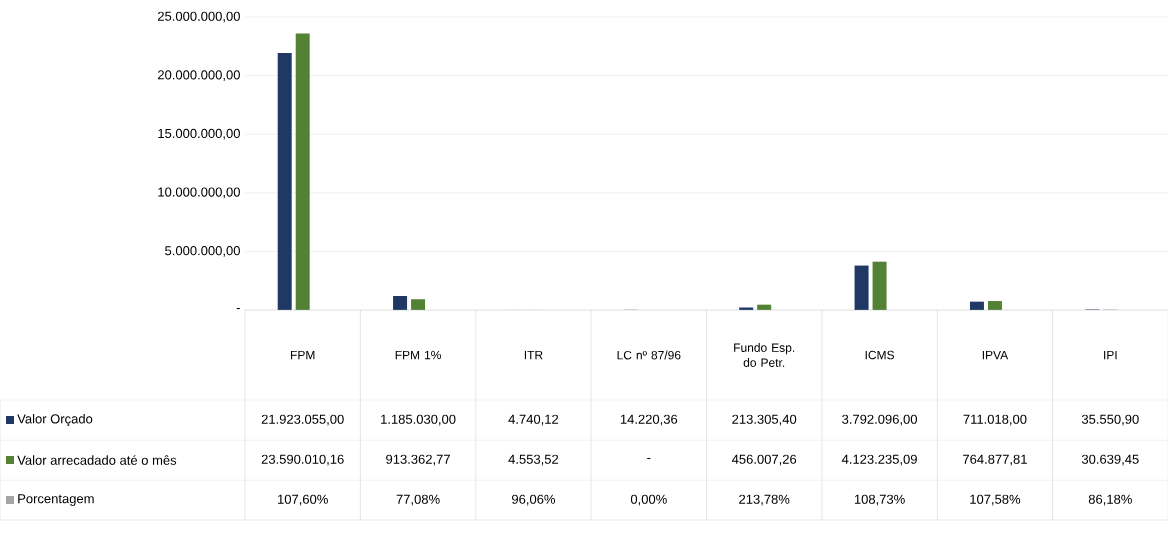 This screenshot has height=539, width=1168. What do you see at coordinates (533, 420) in the screenshot?
I see `data-label: 4.740,12` at bounding box center [533, 420].